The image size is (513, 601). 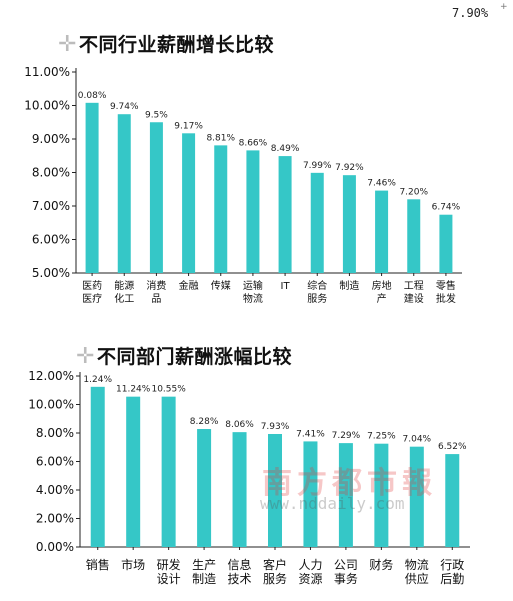 What do you see at coordinates (417, 440) in the screenshot?
I see `data-label: 7.04%` at bounding box center [417, 440].